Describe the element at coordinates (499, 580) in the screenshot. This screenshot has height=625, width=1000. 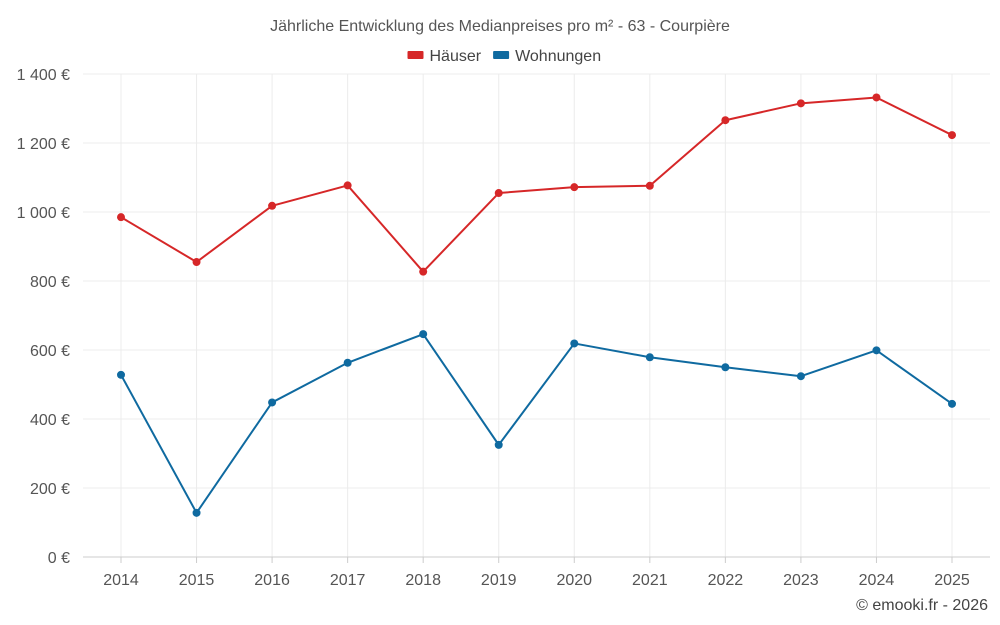
I see `x-tick-label: 2019` at that location.